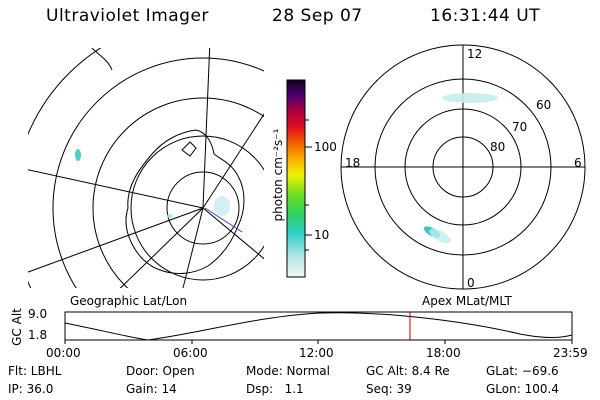  Describe the element at coordinates (485, 16) in the screenshot. I see `time-label: 16:31:44 UT` at that location.